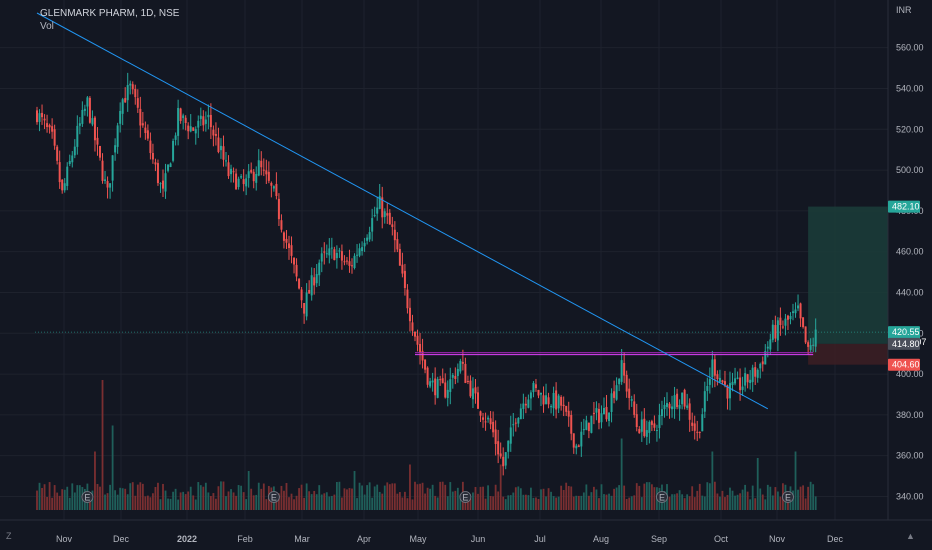 The image size is (932, 550). What do you see at coordinates (848, 354) in the screenshot?
I see `stop-zone` at bounding box center [848, 354].